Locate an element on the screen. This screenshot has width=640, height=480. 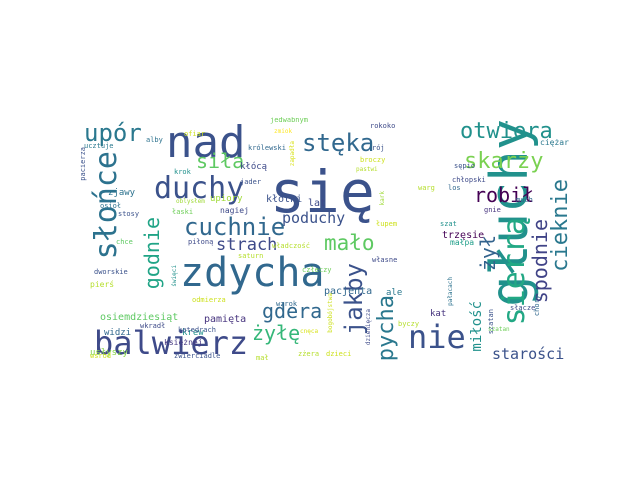
word: kark is located at coordinates (382, 198).